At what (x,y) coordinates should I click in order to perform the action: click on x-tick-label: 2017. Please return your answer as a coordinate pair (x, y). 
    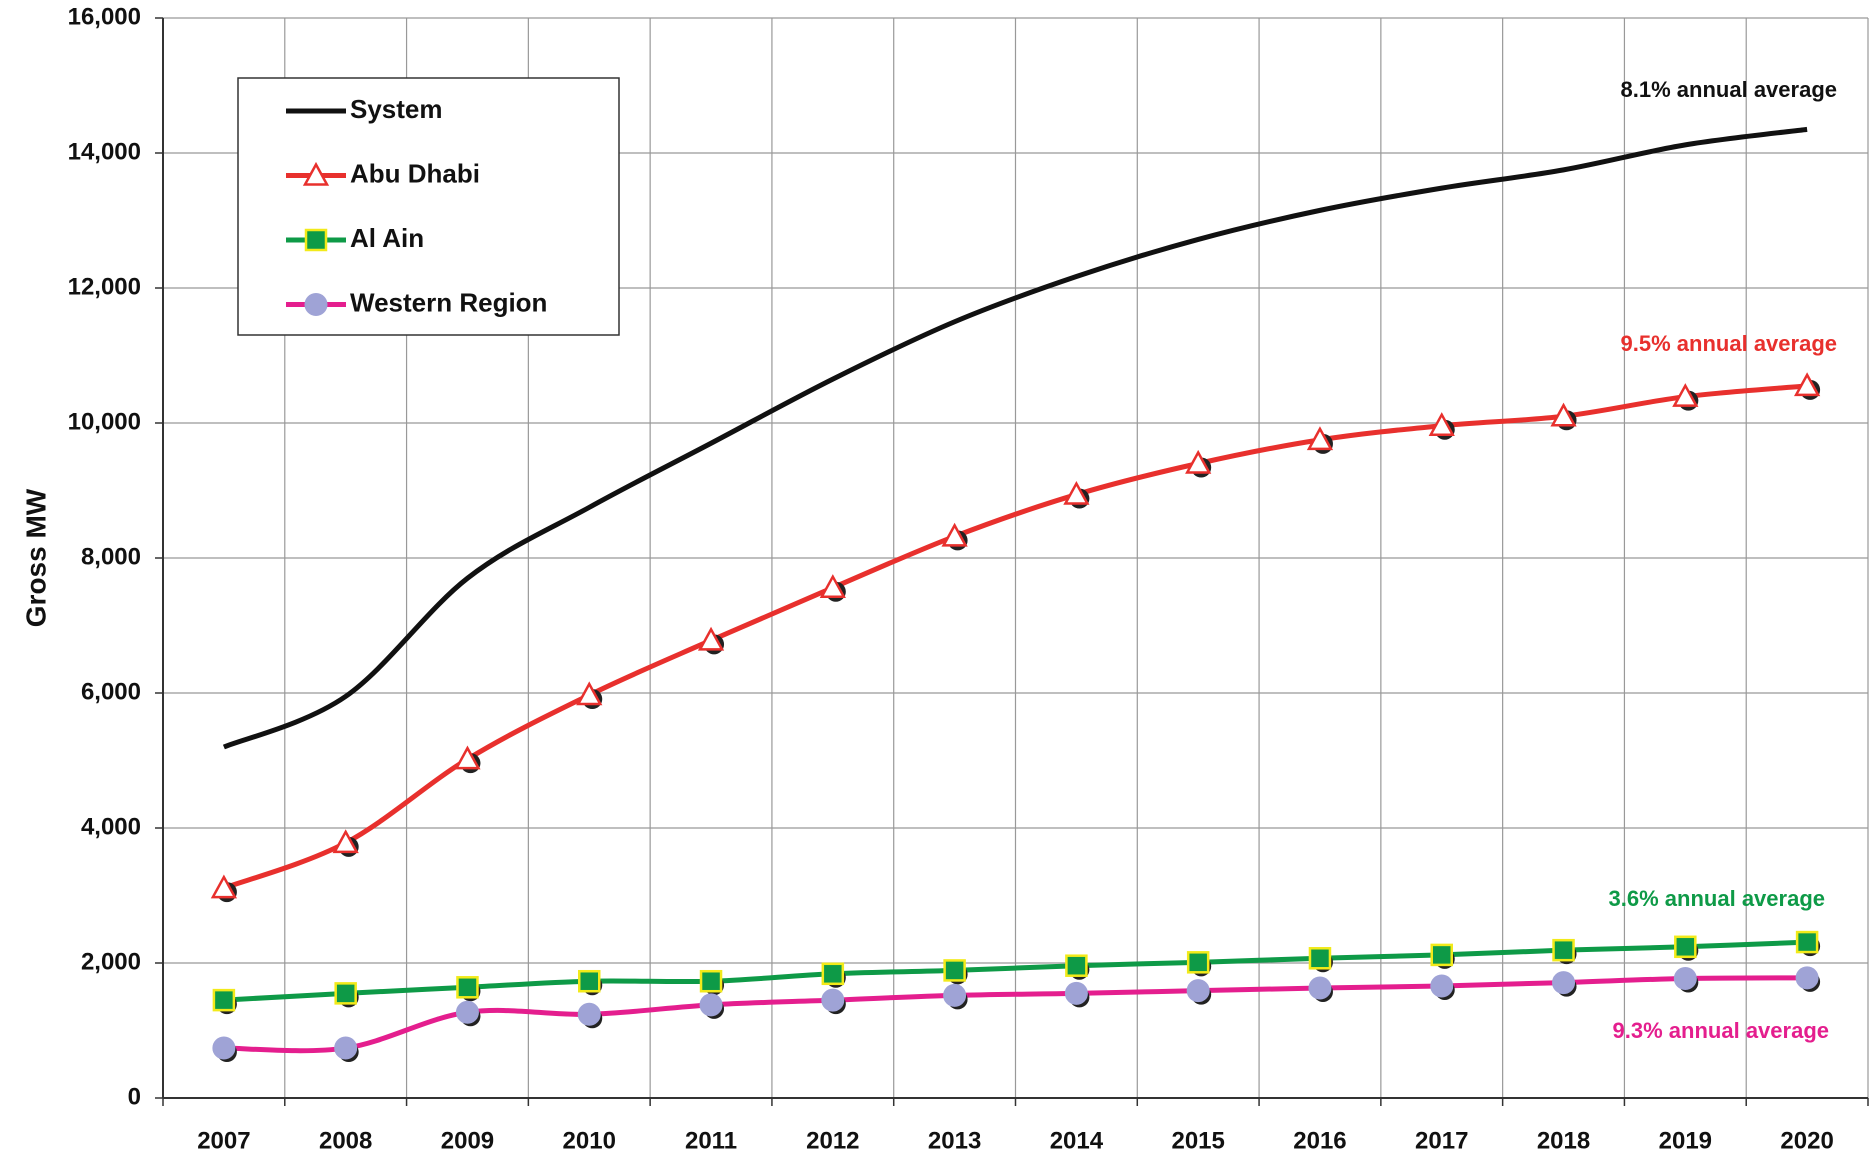
    Looking at the image, I should click on (1441, 1140).